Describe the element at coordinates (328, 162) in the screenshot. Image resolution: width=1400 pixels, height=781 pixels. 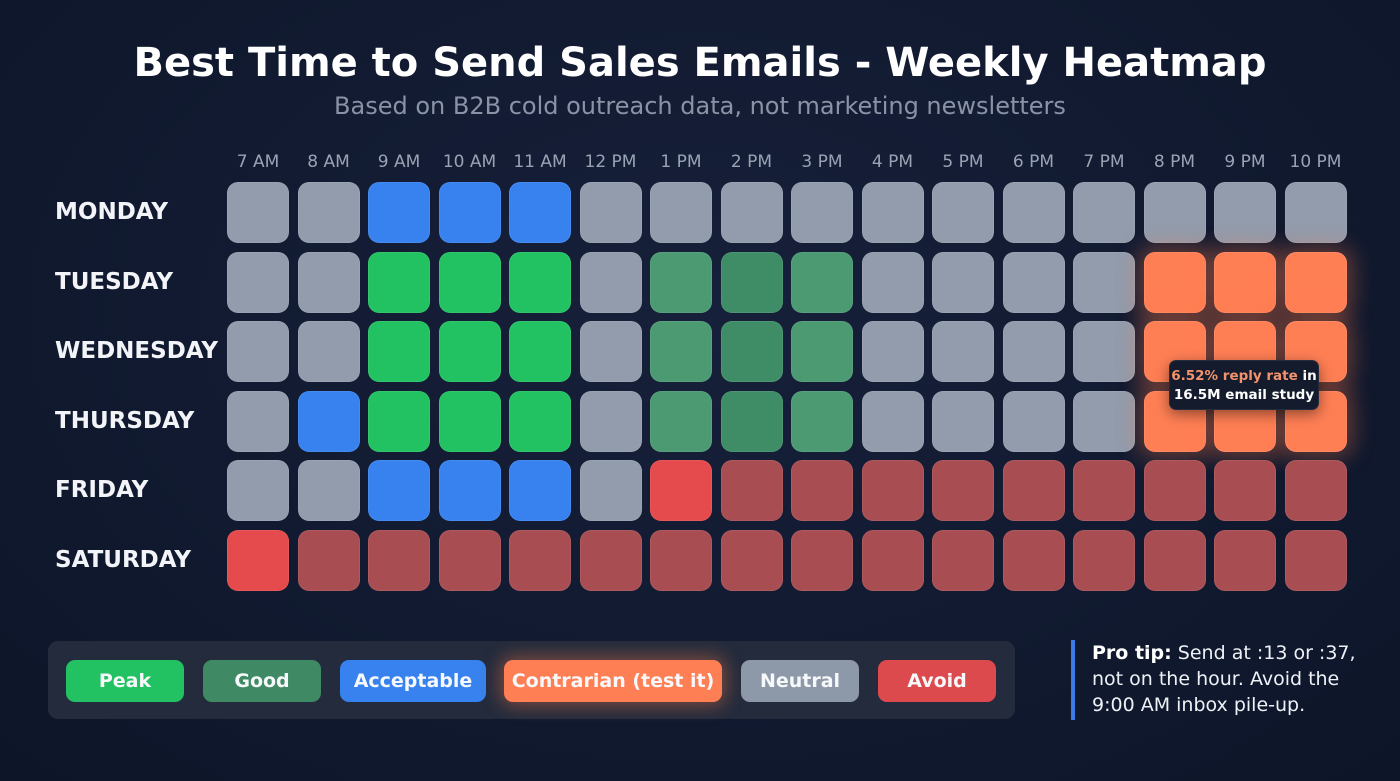
I see `hour-label: 8 AM` at that location.